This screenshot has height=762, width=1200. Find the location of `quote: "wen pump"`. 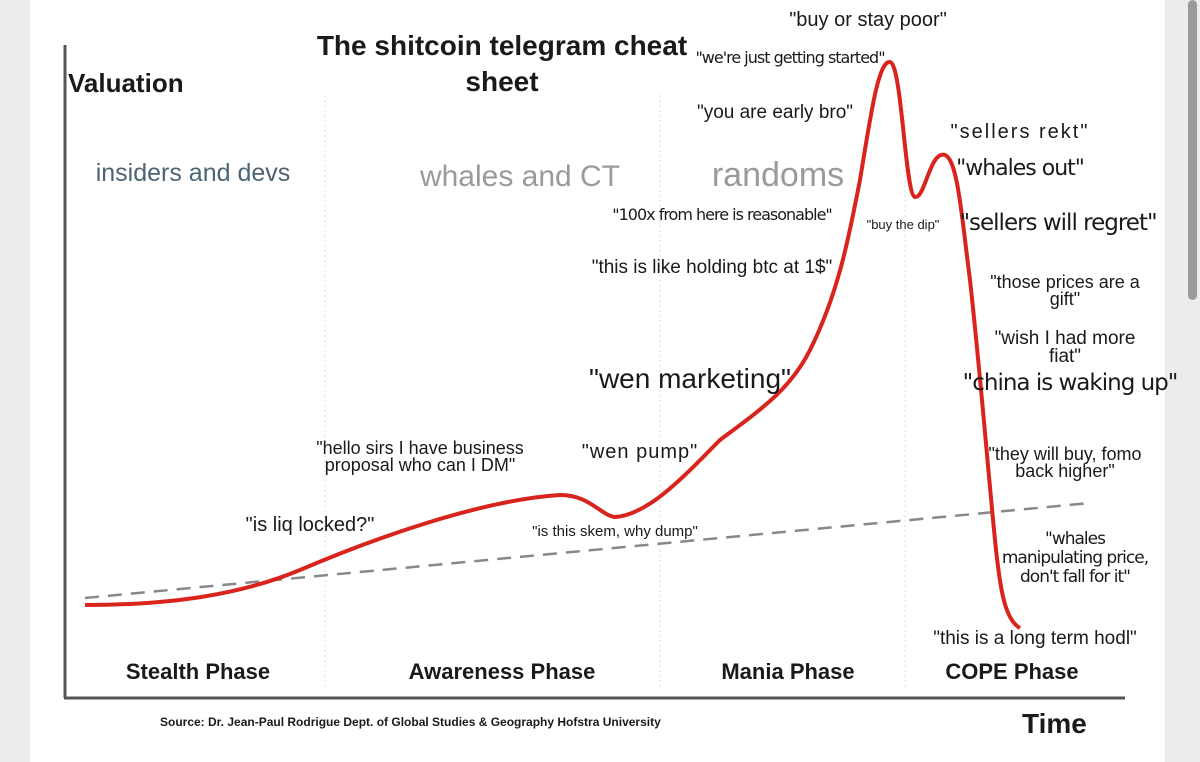

quote: "wen pump" is located at coordinates (640, 452).